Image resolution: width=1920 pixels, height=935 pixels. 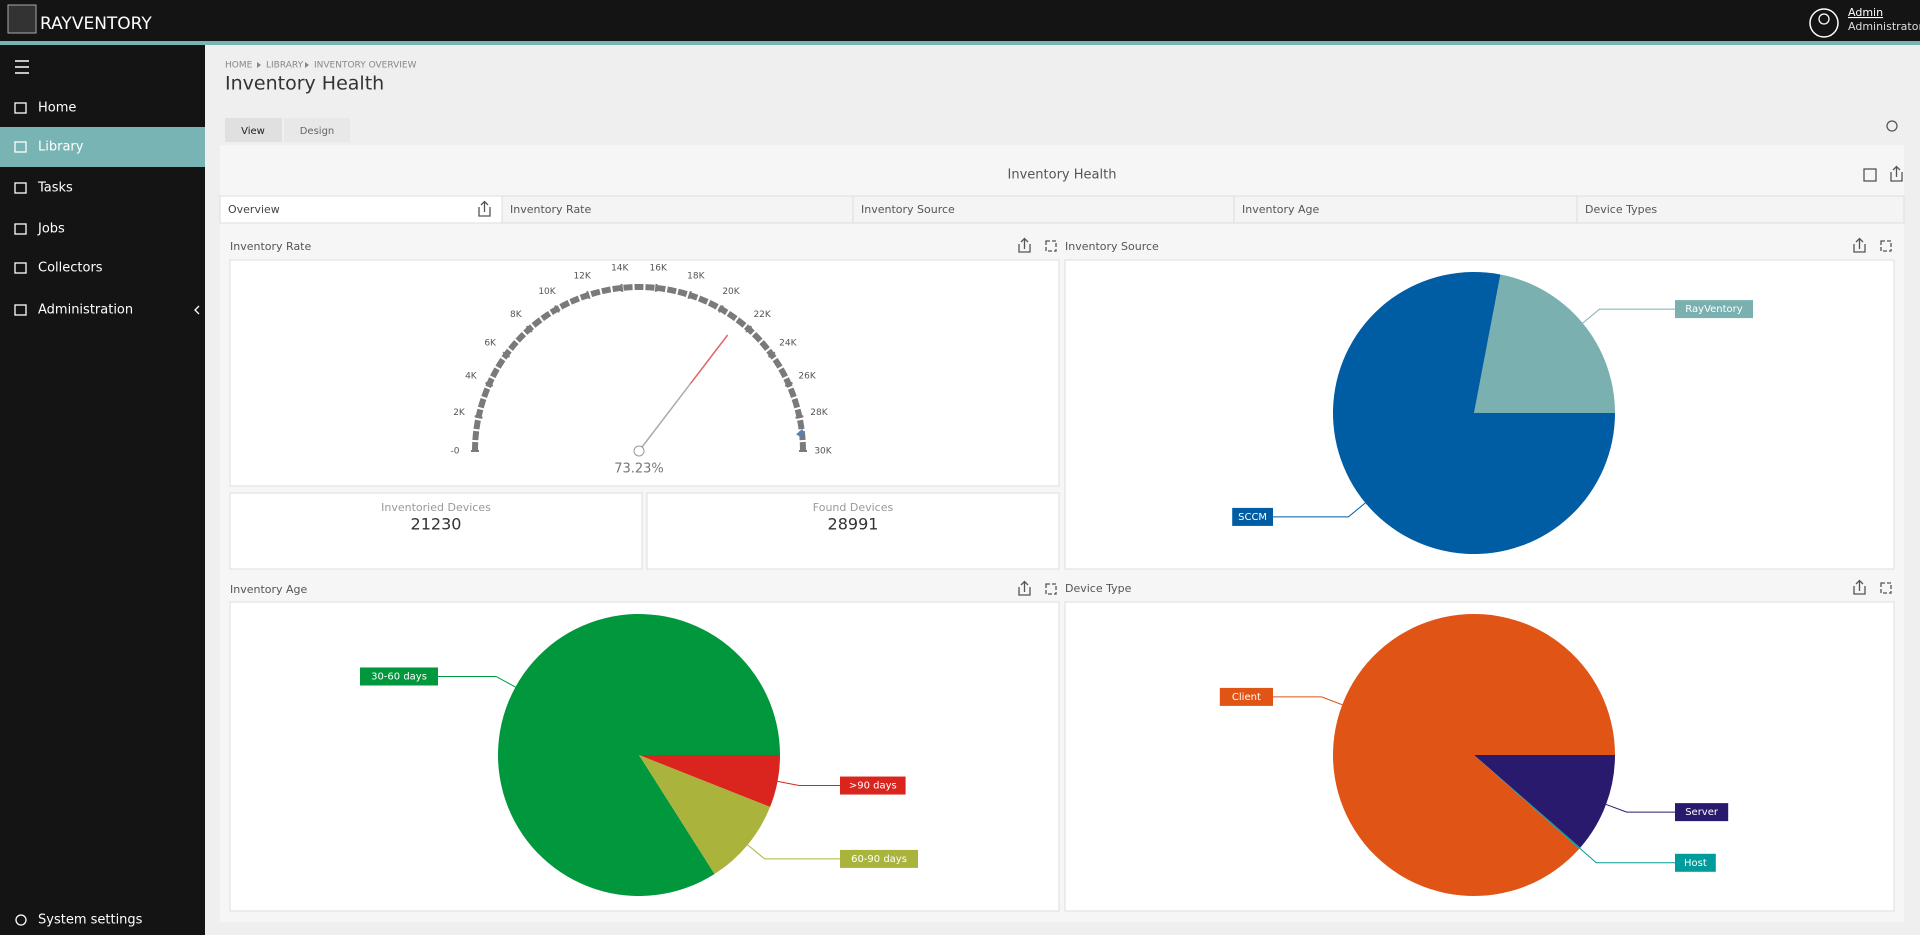 What do you see at coordinates (762, 315) in the screenshot?
I see `gauge-tick-label: 22K` at bounding box center [762, 315].